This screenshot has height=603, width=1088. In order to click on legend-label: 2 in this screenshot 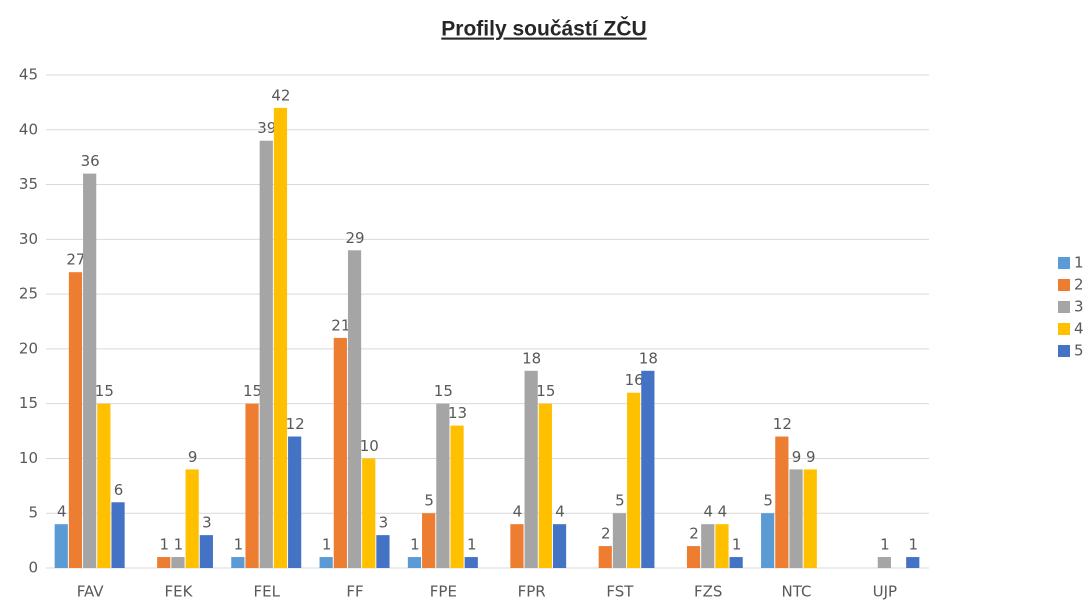, I will do `click(1079, 285)`.